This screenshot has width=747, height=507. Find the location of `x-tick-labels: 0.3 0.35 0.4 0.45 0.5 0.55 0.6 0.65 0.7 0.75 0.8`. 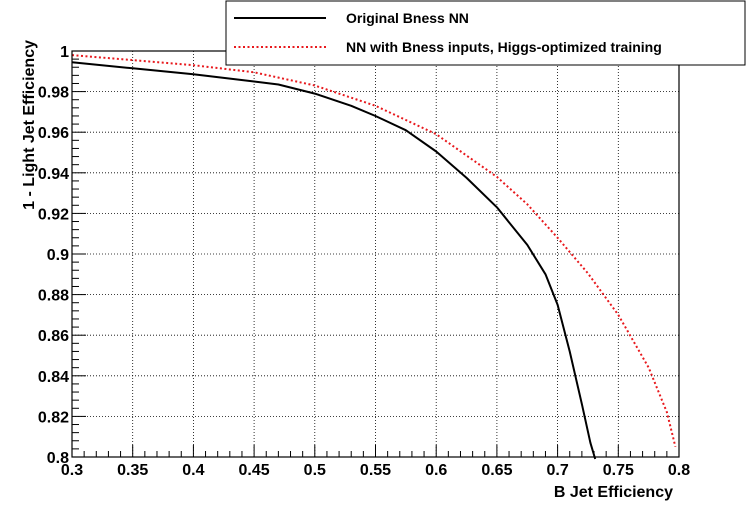

x-tick-labels: 0.3 0.35 0.4 0.45 0.5 0.55 0.6 0.65 0.7 0.75 0.8 is located at coordinates (375, 470).